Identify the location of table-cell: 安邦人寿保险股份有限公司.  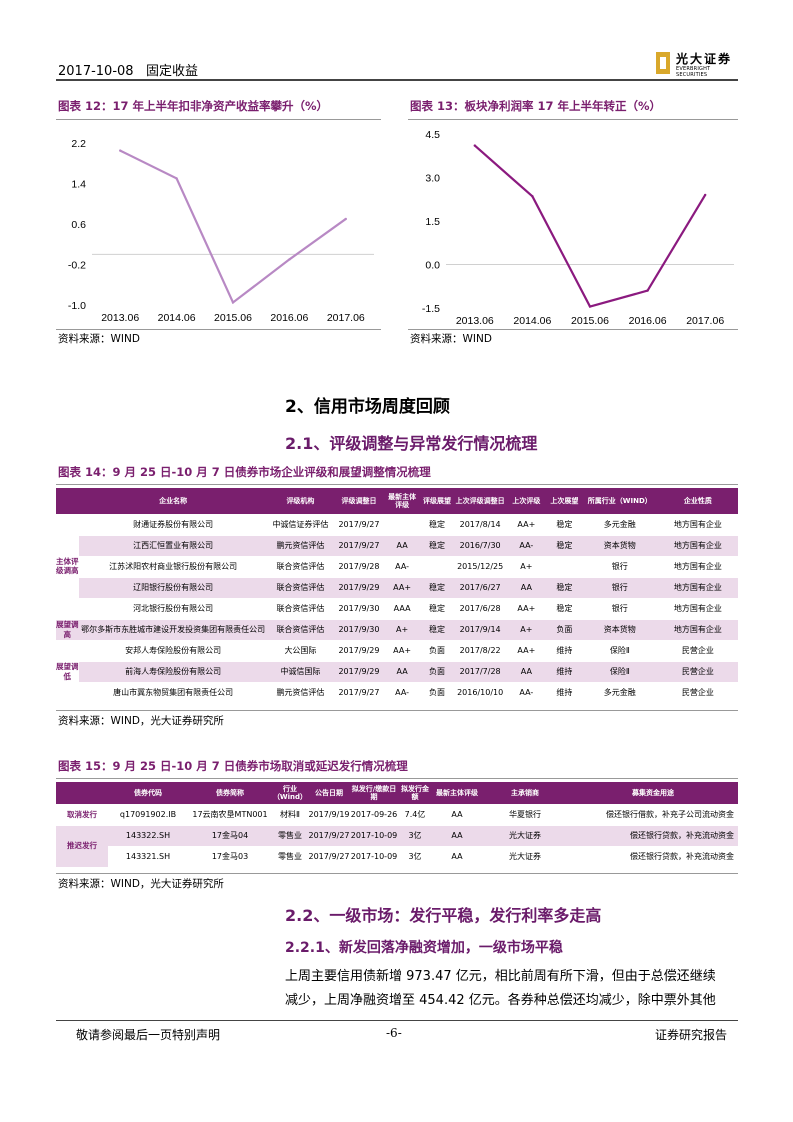
(173, 651).